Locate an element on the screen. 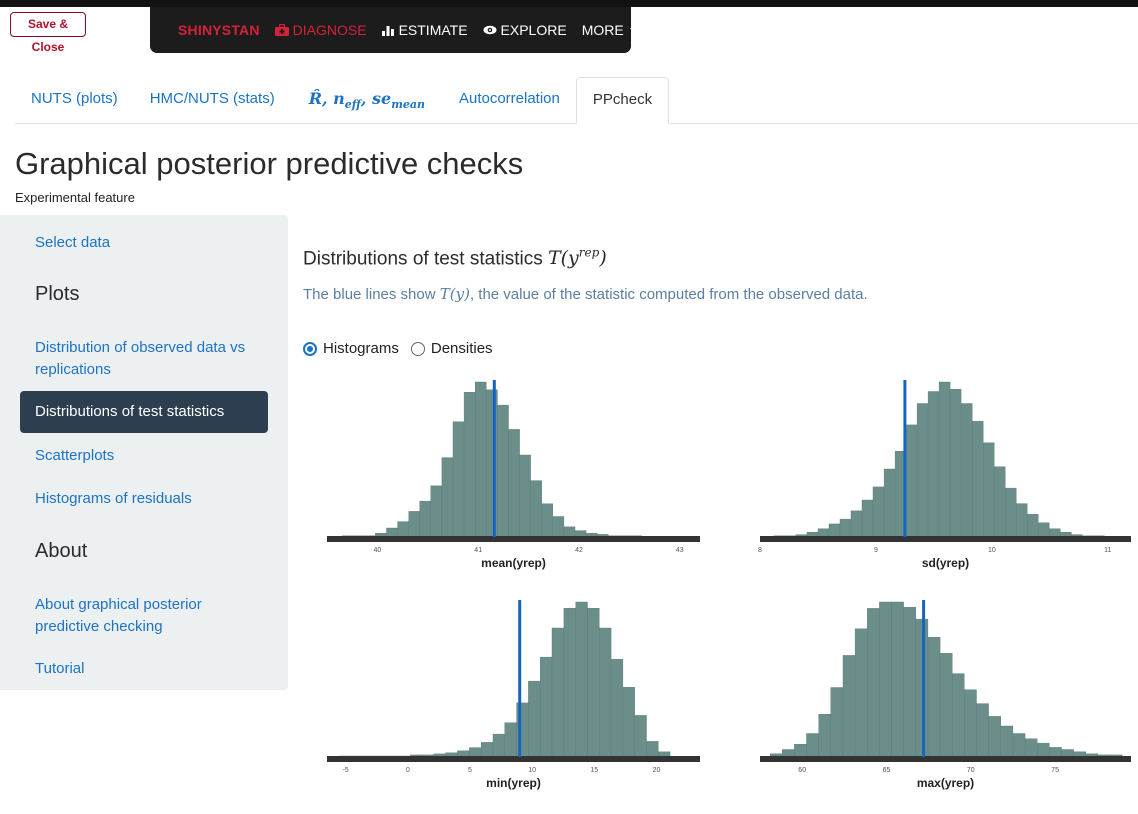 The image size is (1138, 814). desc-math: T(y) is located at coordinates (454, 294).